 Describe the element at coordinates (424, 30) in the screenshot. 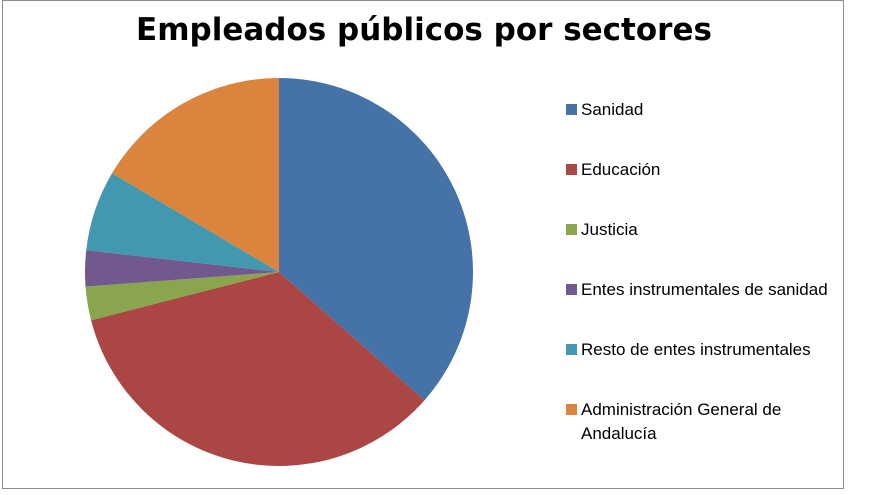

I see `chart-title: Empleados públicos por sectores` at that location.